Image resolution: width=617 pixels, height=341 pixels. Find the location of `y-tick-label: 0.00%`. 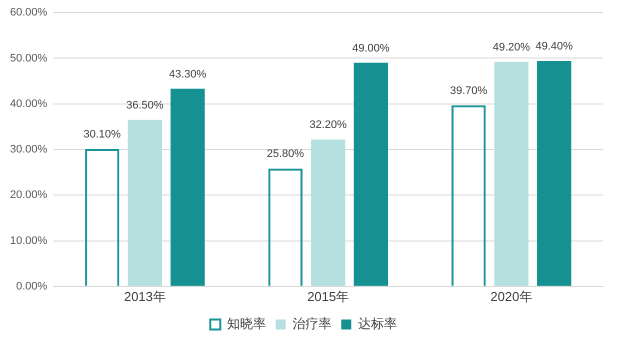

y-tick-label: 0.00% is located at coordinates (32, 286).